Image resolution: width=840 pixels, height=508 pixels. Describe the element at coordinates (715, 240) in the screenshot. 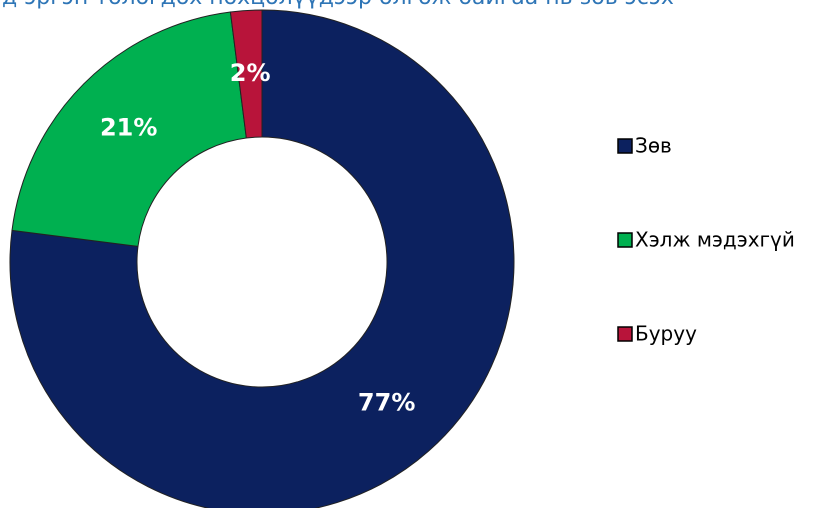

I see `legend-label: Хэлж мэдэхгүй` at that location.